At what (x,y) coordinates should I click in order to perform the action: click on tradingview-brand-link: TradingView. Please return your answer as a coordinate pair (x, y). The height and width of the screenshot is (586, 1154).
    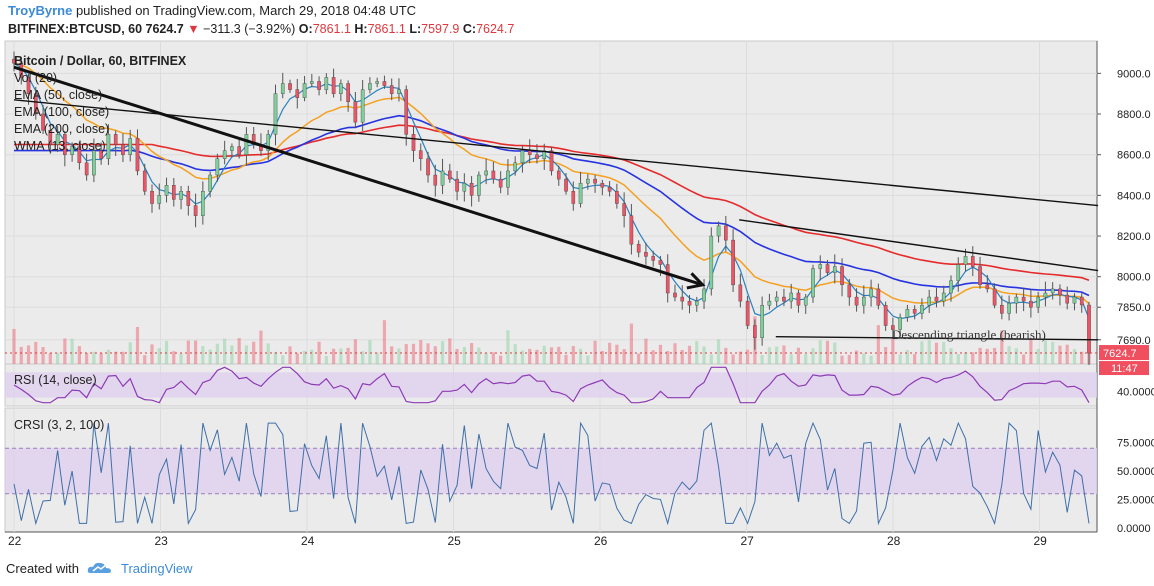
    Looking at the image, I should click on (156, 568).